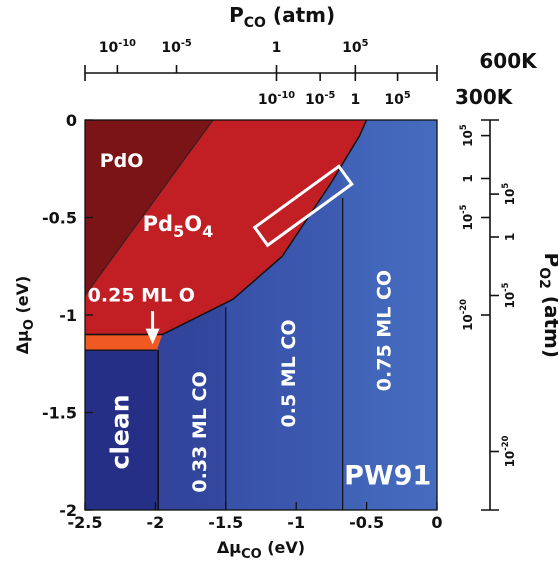  I want to click on right-tick-label-left: 1, so click(468, 178).